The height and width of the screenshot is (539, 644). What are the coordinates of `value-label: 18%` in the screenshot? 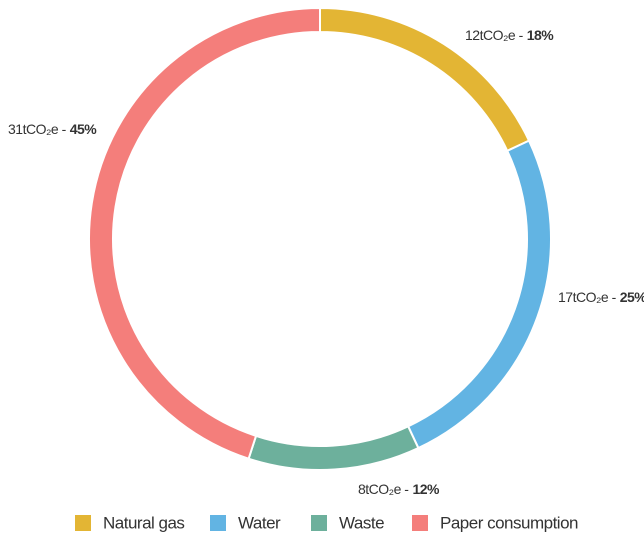 It's located at (541, 35).